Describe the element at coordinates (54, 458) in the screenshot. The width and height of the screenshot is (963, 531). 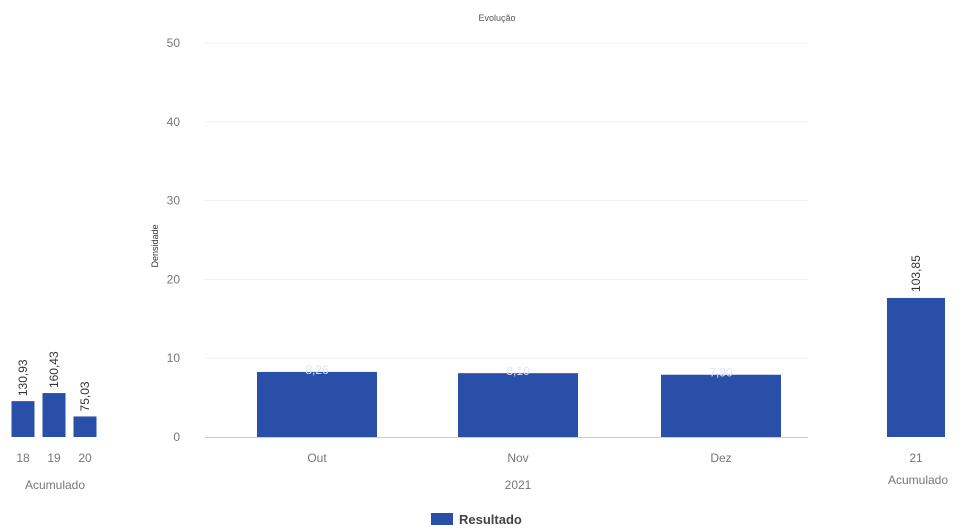
I see `x-tick-label: 19` at that location.